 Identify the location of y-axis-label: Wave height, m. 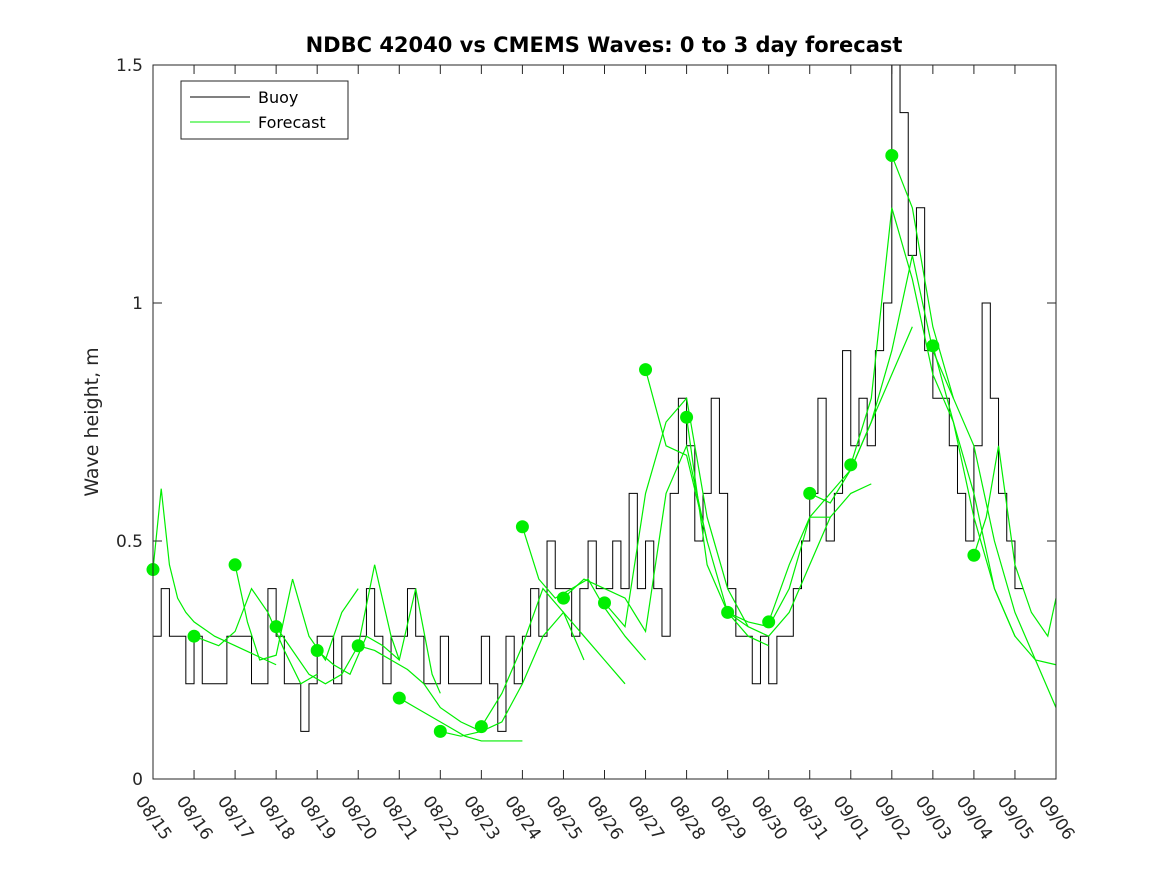
(92, 421).